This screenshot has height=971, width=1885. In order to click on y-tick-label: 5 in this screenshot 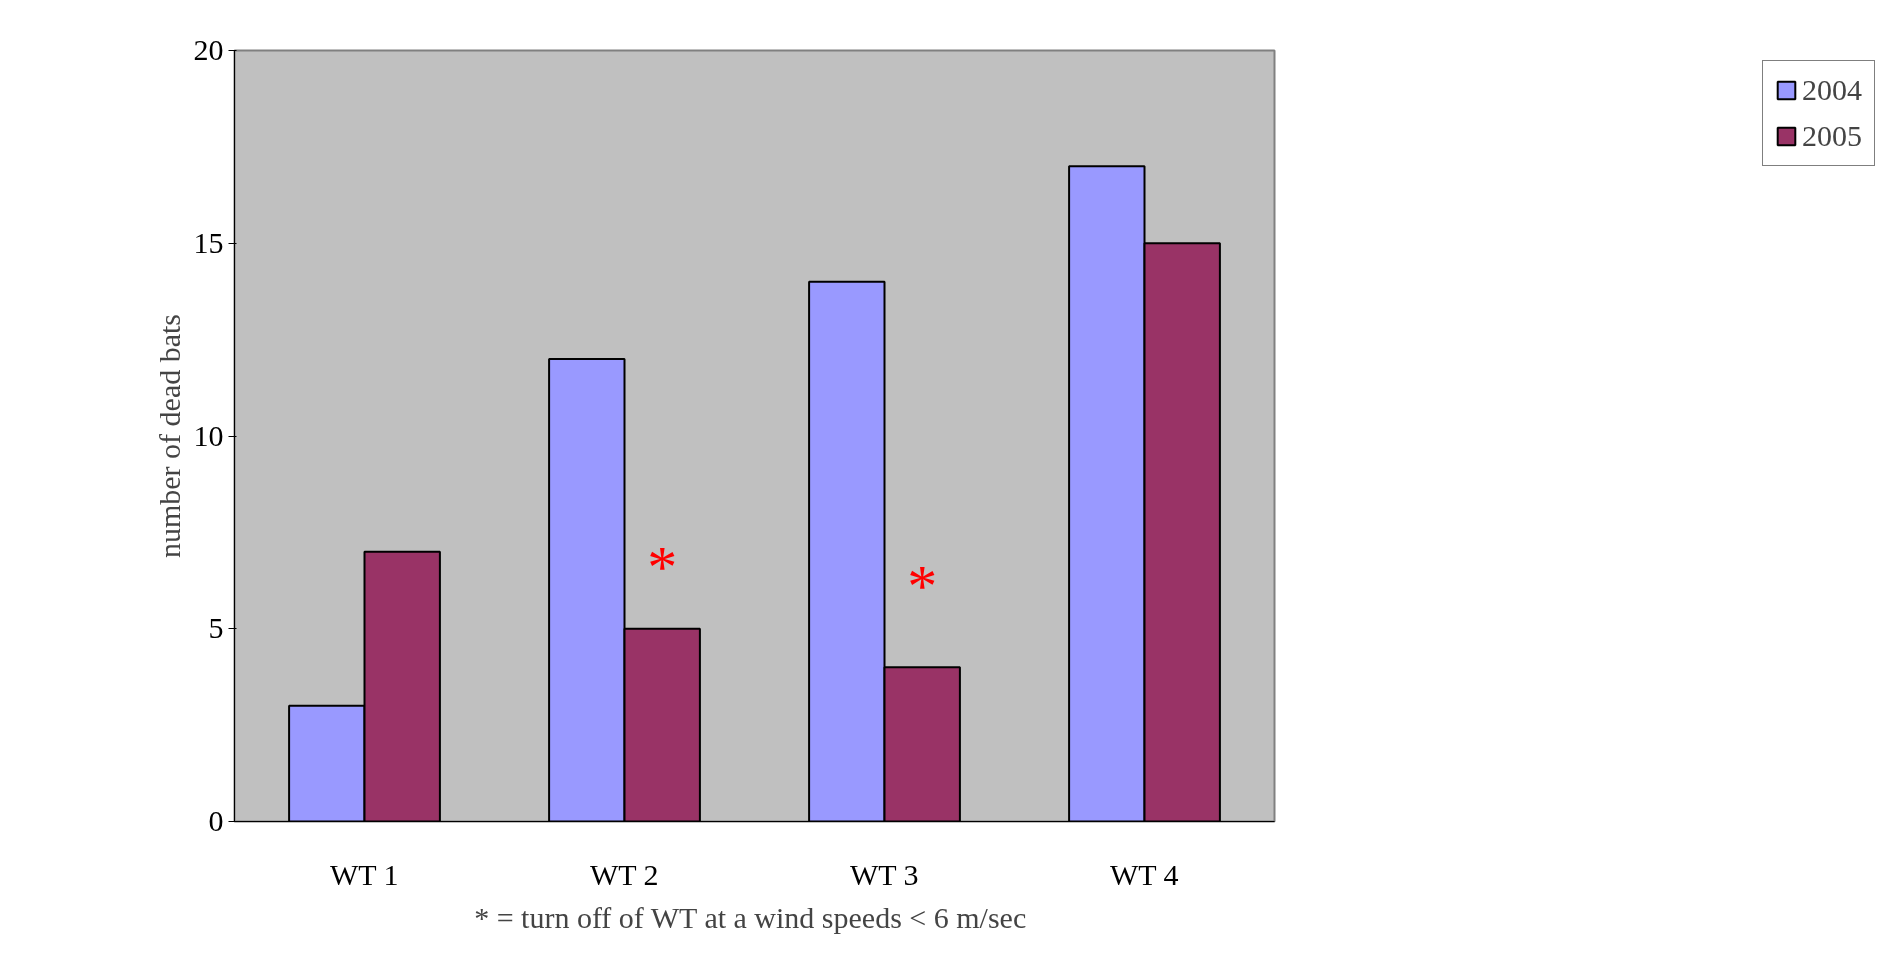, I will do `click(216, 628)`.